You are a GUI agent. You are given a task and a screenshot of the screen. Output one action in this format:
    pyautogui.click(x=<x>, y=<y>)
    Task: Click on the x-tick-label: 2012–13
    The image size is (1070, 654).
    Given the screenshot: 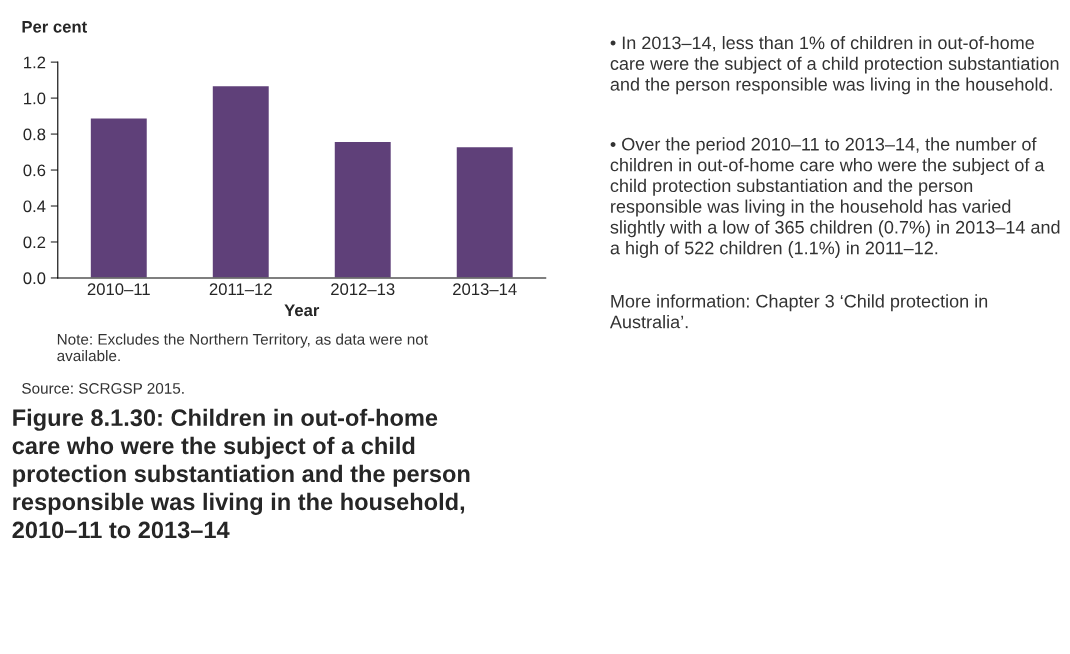 What is the action you would take?
    pyautogui.click(x=363, y=289)
    